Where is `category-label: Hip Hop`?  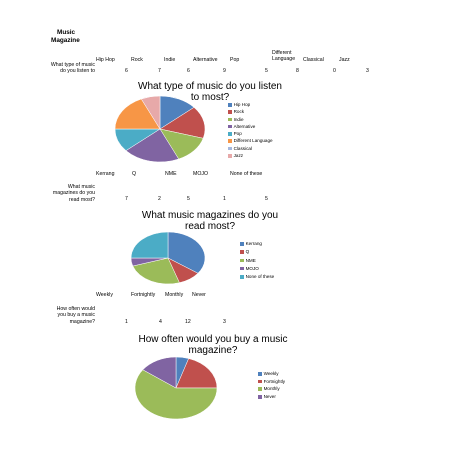
category-label: Hip Hop is located at coordinates (105, 60).